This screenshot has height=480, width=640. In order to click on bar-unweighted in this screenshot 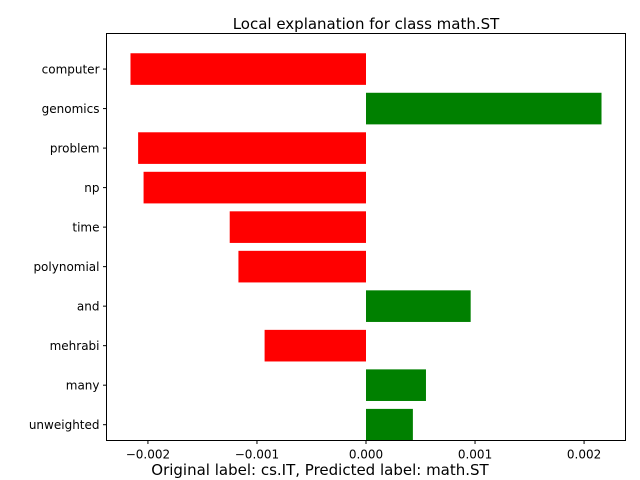, I will do `click(389, 424)`.